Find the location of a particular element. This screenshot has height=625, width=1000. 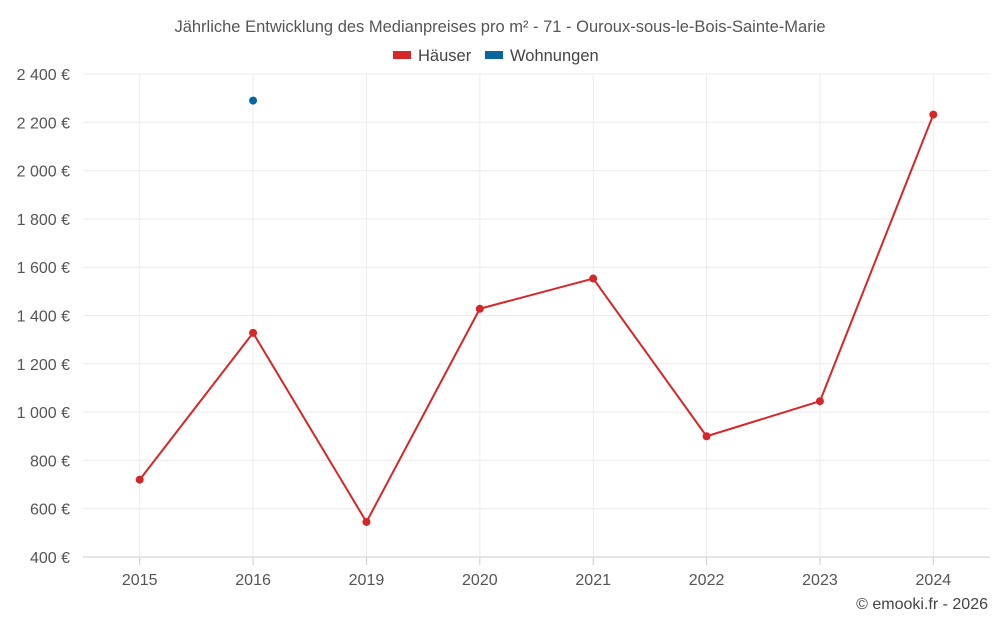

credit: © emooki.fr - 2026 is located at coordinates (922, 604).